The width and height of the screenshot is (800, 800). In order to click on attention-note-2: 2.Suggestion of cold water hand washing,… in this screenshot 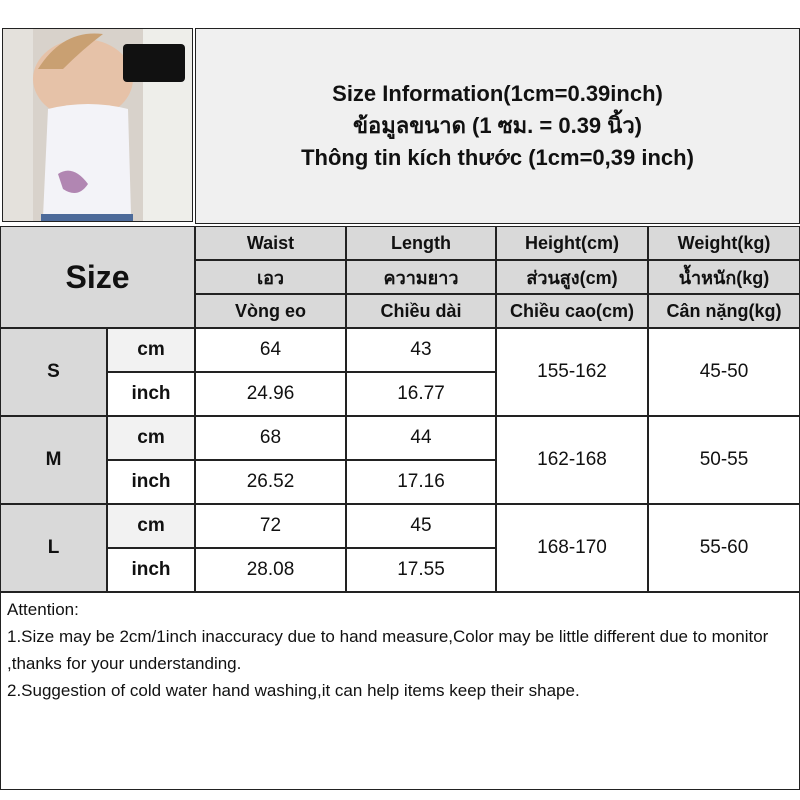, I will do `click(293, 690)`.